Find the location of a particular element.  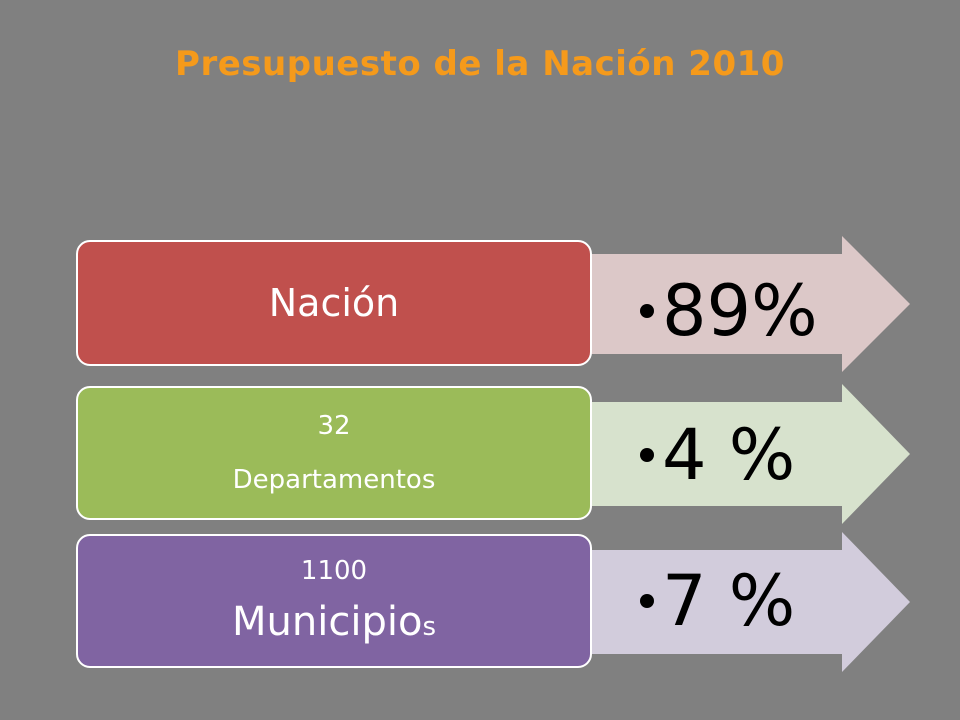

box-label-municipios-count: 1100 is located at coordinates (334, 570).